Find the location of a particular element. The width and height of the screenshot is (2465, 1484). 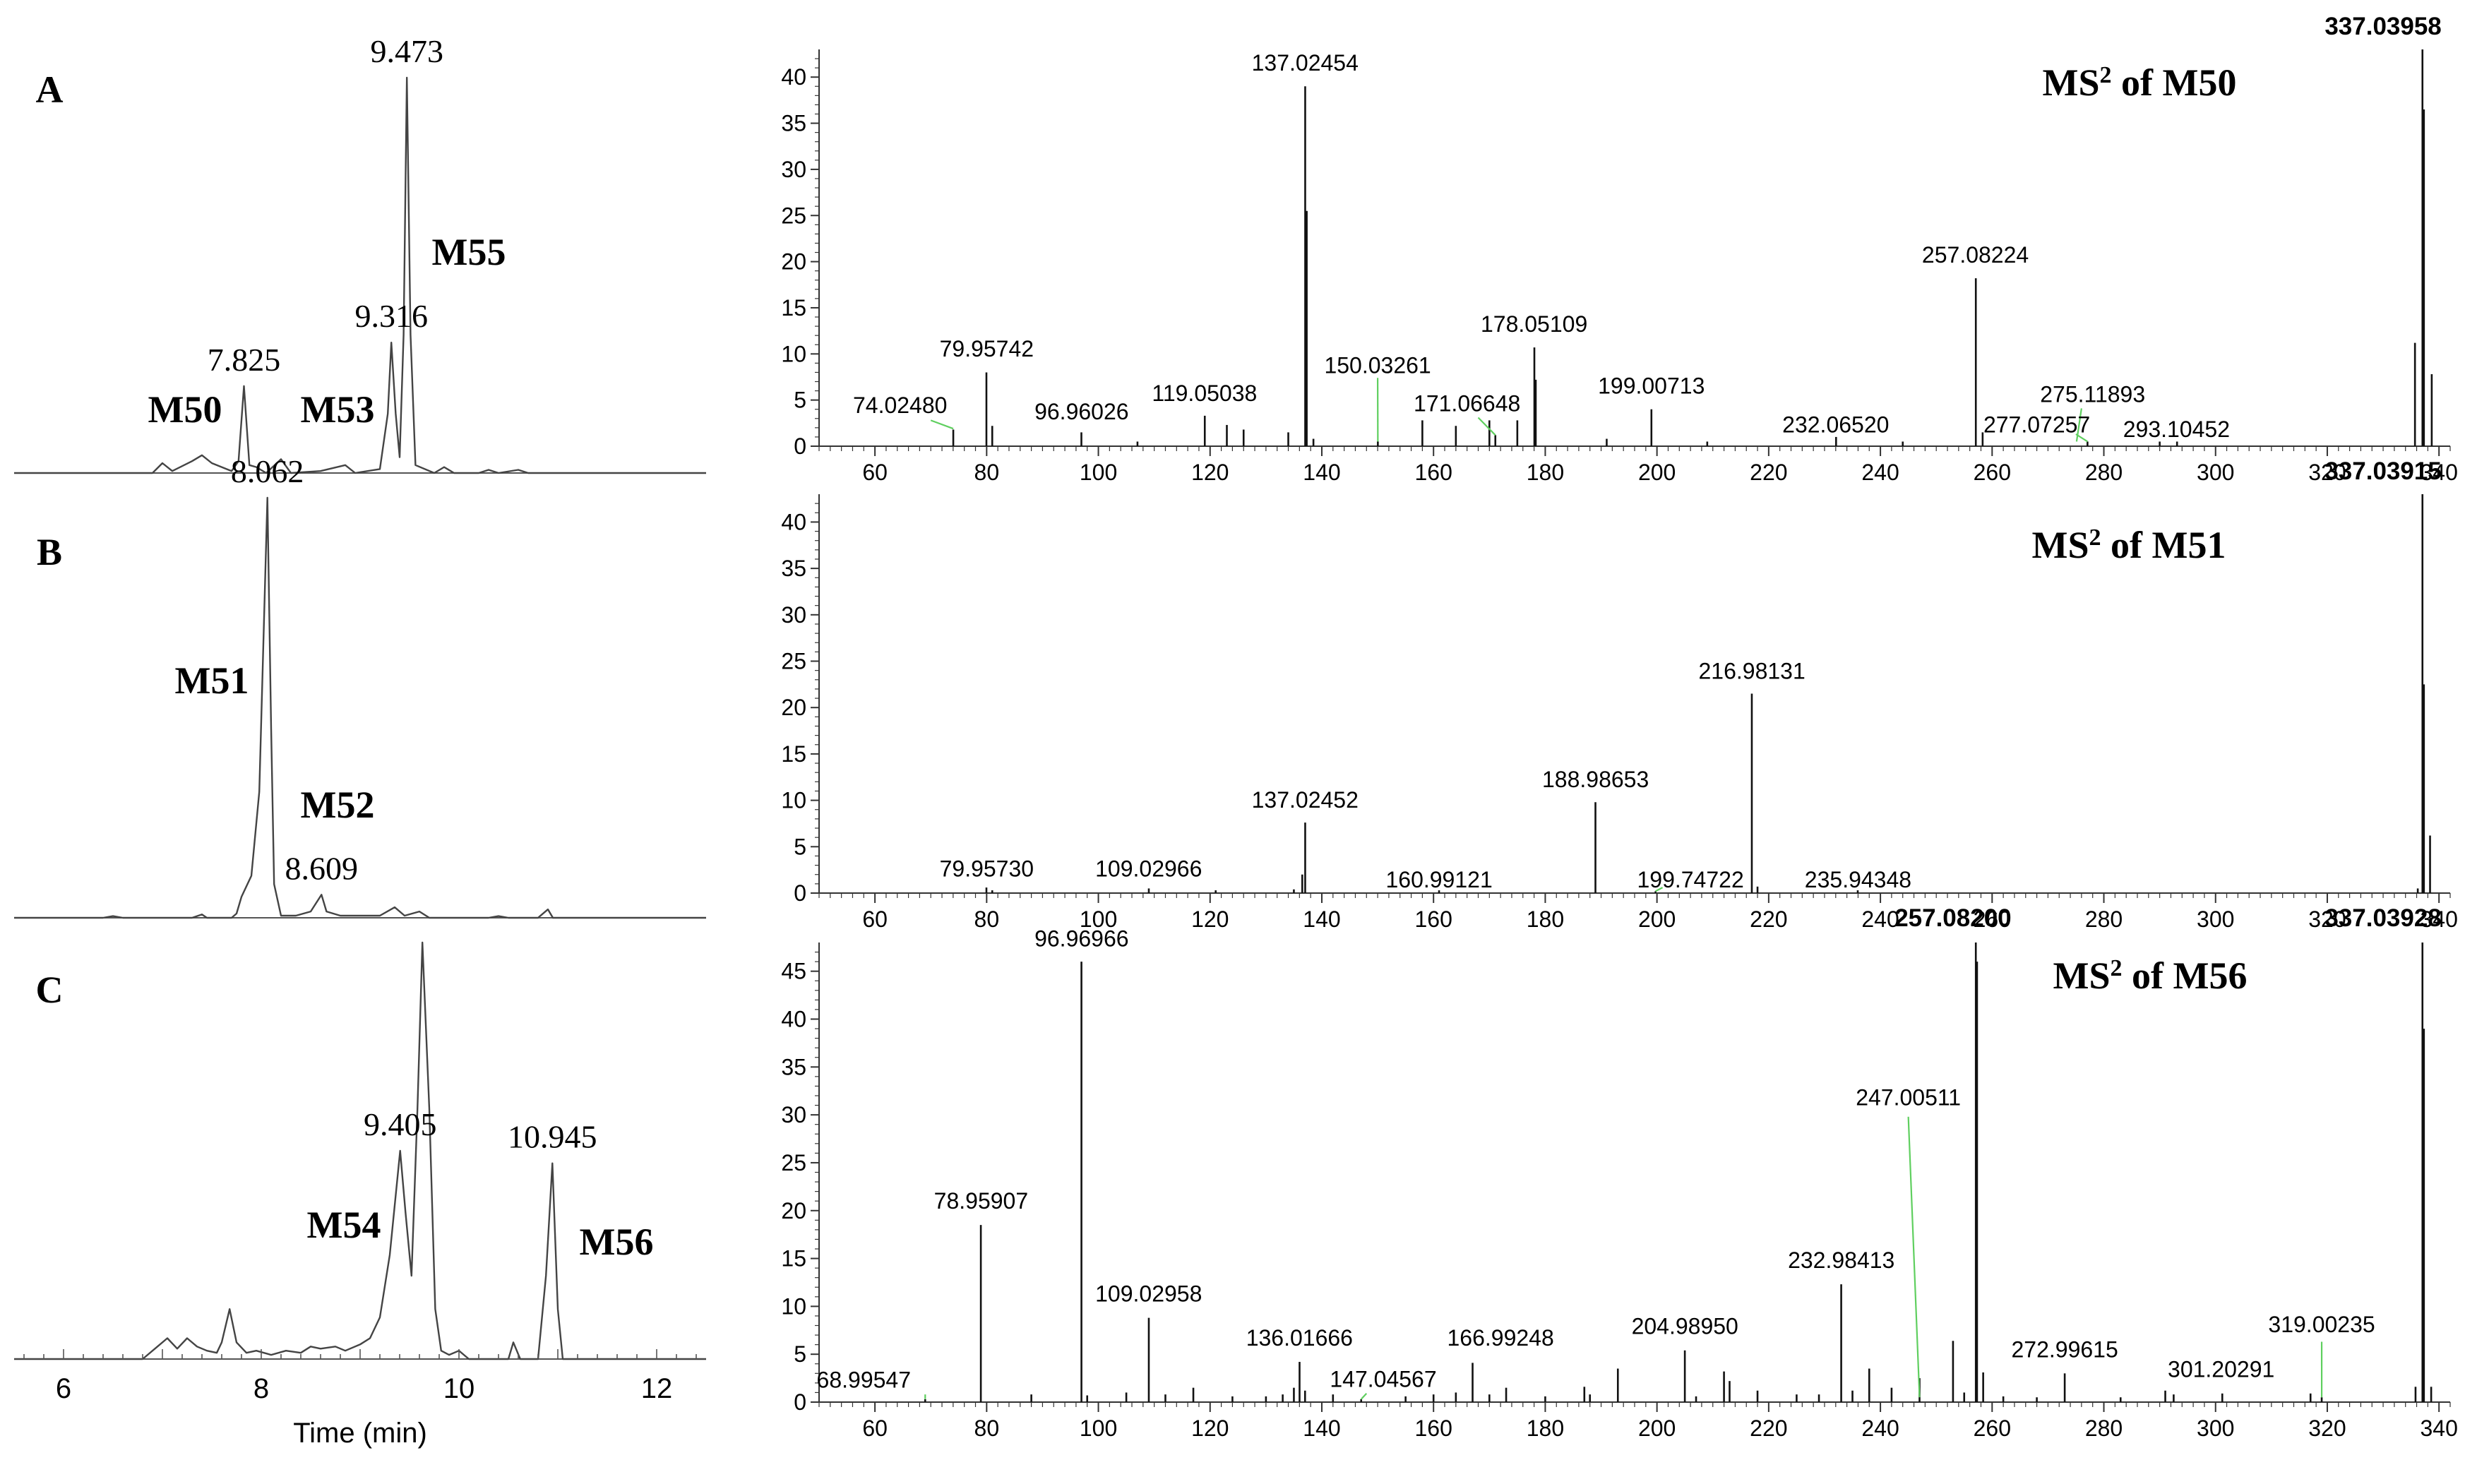

peak-label: 137.02454 is located at coordinates (1305, 63).